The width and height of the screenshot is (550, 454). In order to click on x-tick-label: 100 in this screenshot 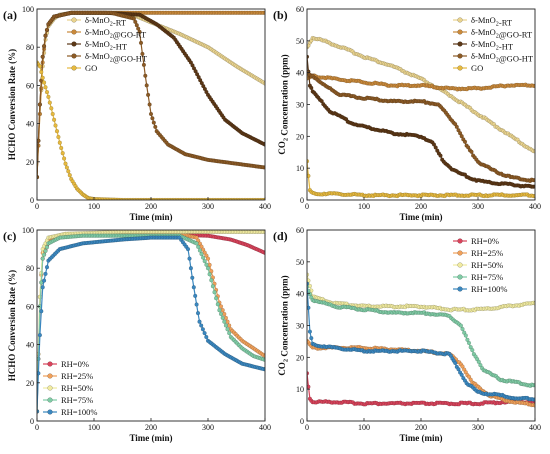, I will do `click(364, 427)`.